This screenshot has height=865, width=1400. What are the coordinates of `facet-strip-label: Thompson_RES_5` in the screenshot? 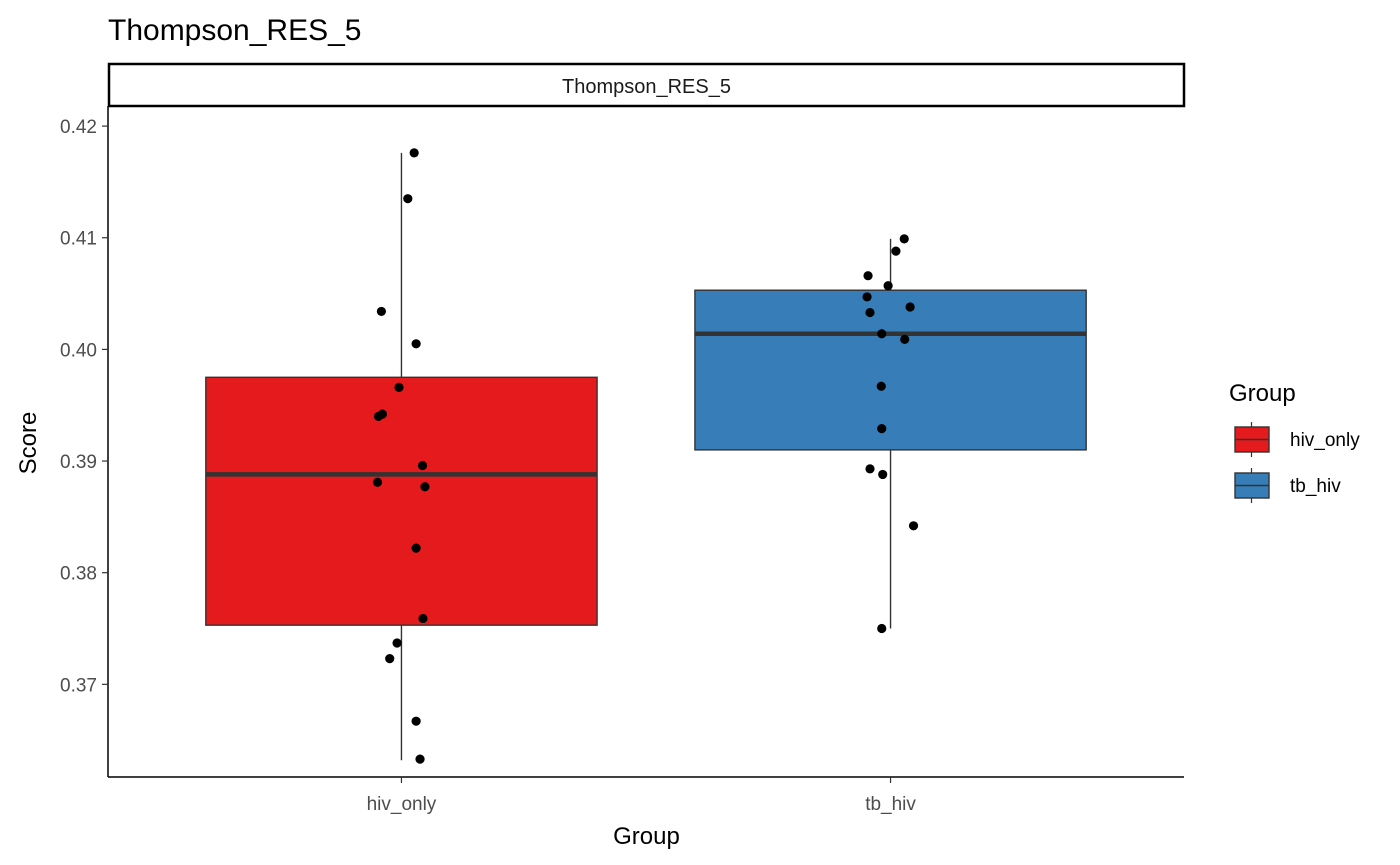 It's located at (646, 87).